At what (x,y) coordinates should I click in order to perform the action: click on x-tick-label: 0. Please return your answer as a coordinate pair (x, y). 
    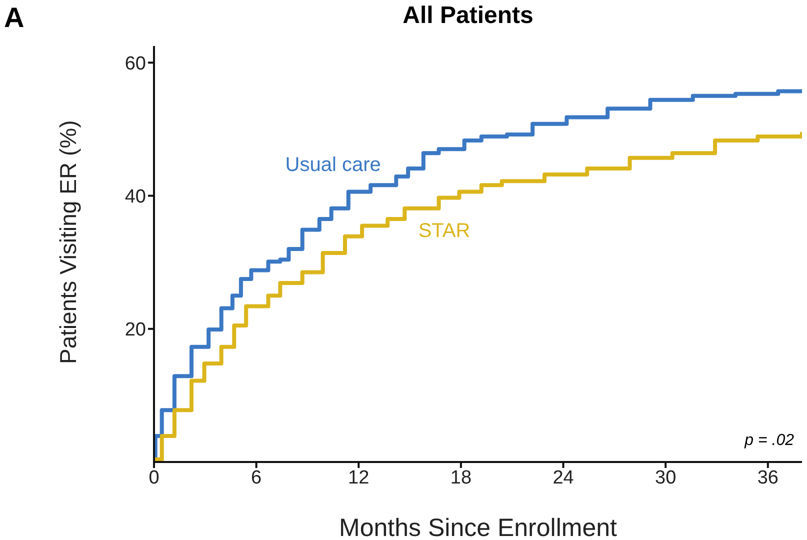
    Looking at the image, I should click on (154, 477).